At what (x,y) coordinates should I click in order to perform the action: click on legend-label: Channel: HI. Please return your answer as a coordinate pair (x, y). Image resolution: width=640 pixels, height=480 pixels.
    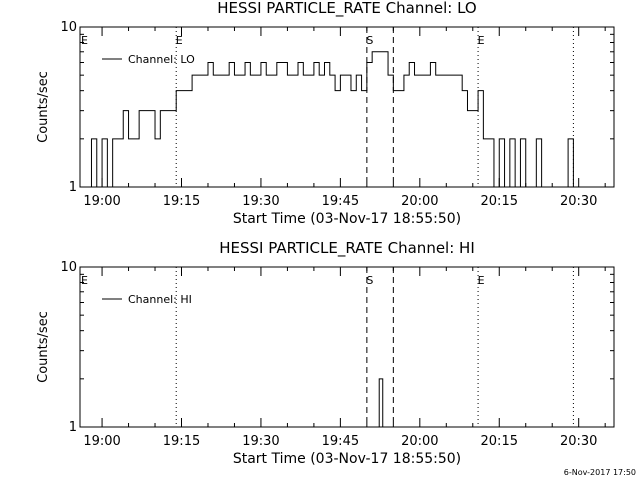
    Looking at the image, I should click on (160, 299).